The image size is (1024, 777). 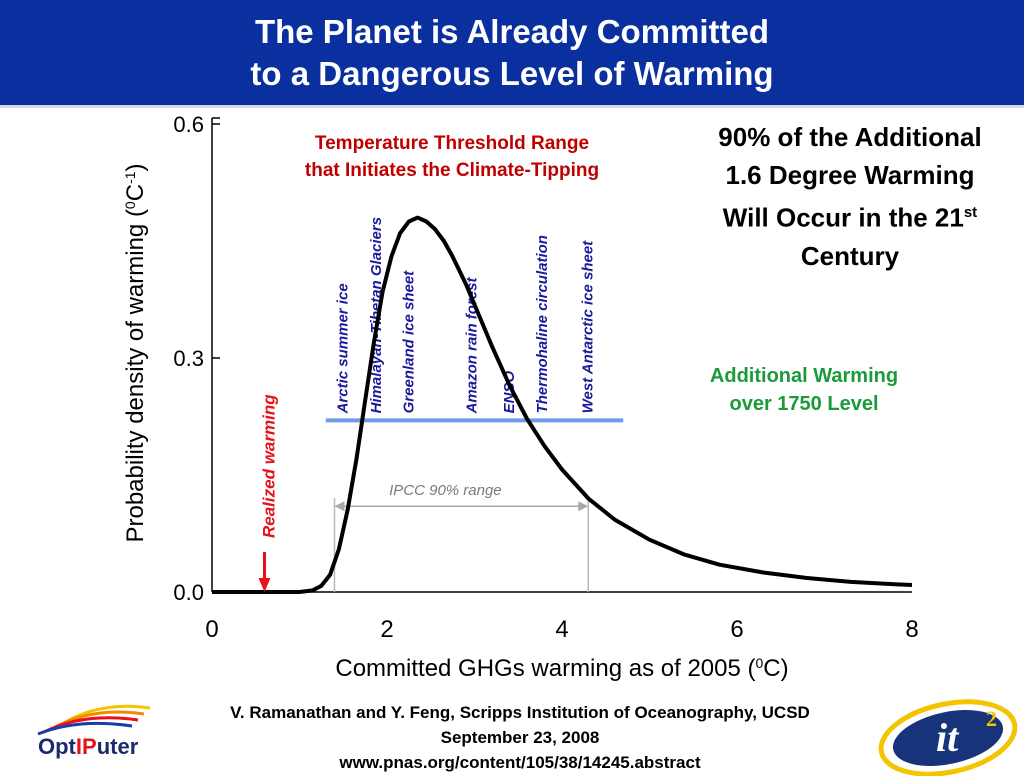 I want to click on x-tick-label: 6, so click(x=736, y=629).